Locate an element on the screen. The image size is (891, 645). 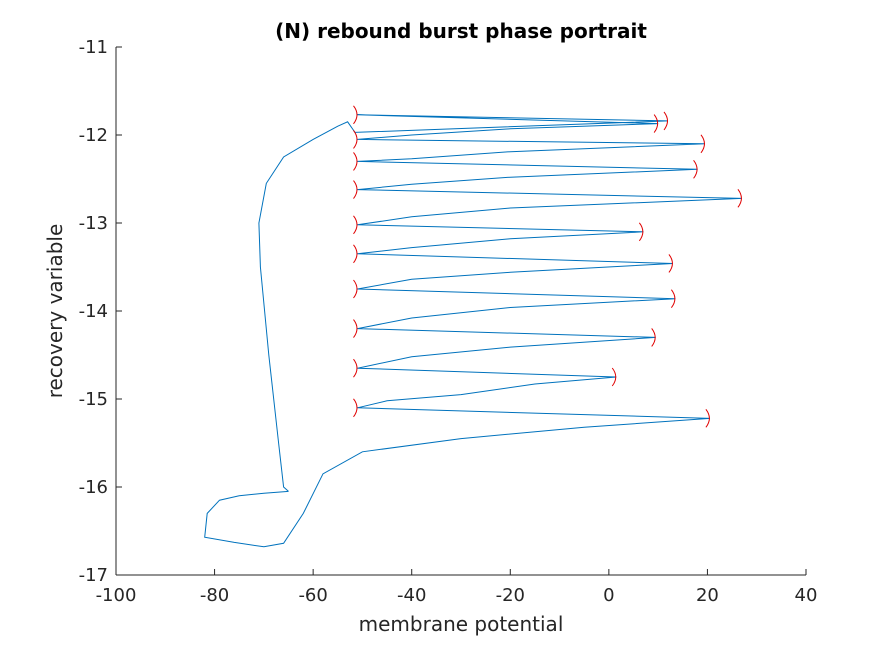
y-tick-label: -12 is located at coordinates (93, 135).